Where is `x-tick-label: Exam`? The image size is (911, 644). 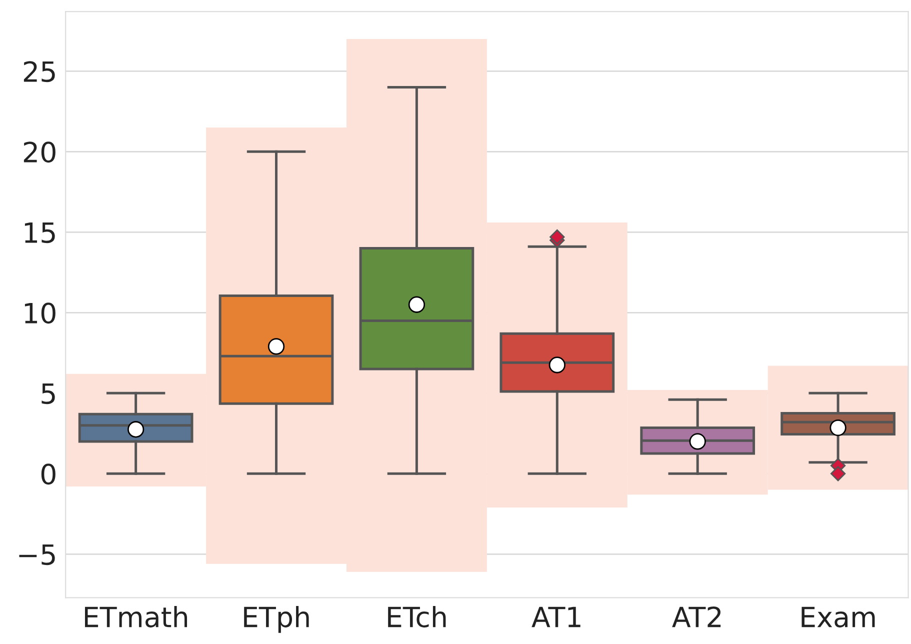
x-tick-label: Exam is located at coordinates (838, 617).